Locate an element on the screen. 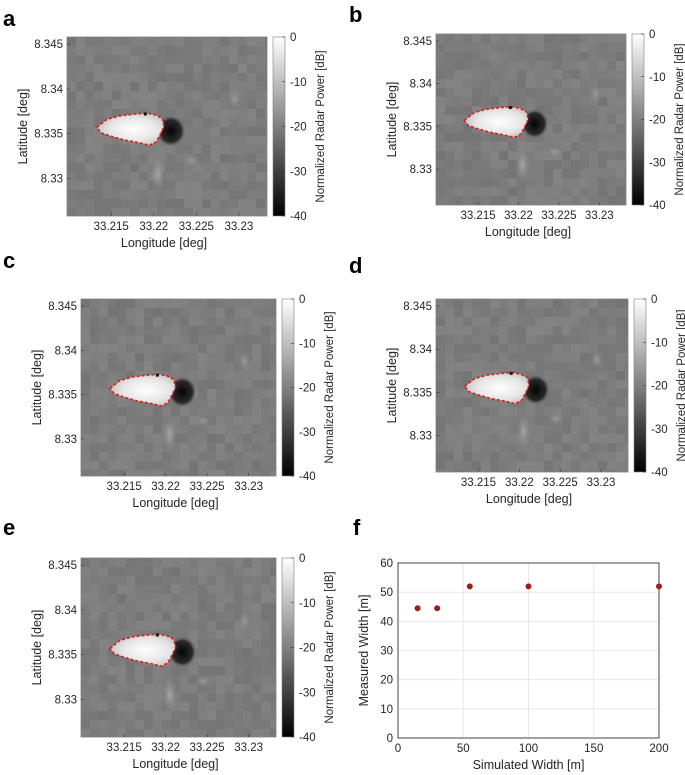  target-outline is located at coordinates (130, 129).